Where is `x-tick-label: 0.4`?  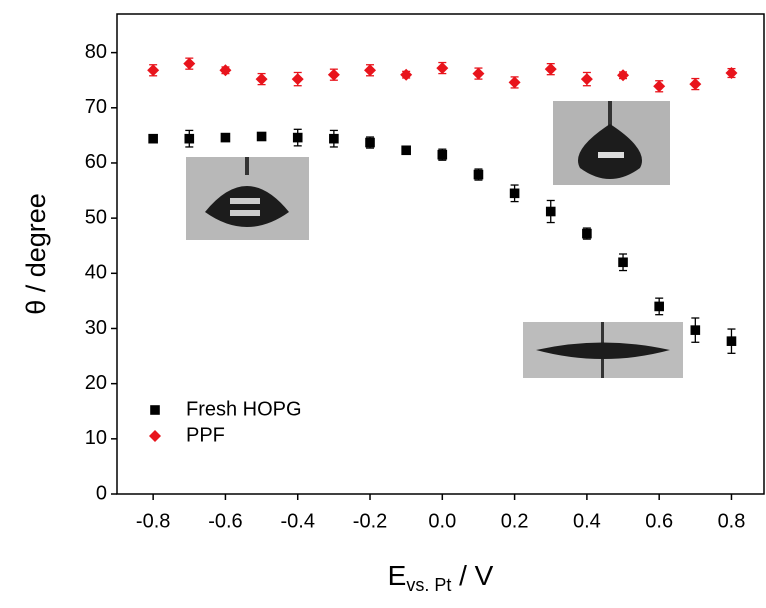
x-tick-label: 0.4 is located at coordinates (587, 521).